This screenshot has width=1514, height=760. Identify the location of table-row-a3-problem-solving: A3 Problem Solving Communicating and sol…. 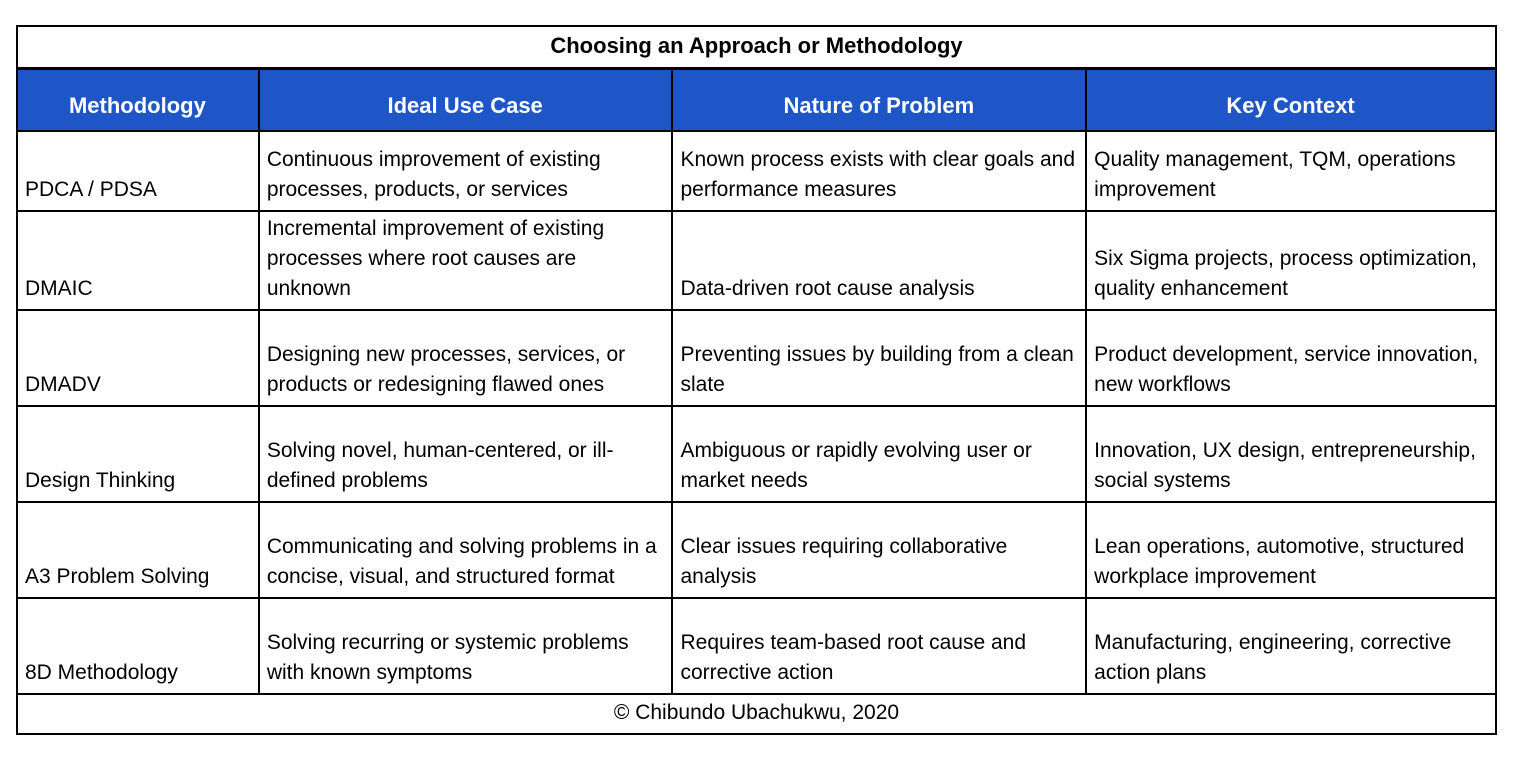
(756, 550).